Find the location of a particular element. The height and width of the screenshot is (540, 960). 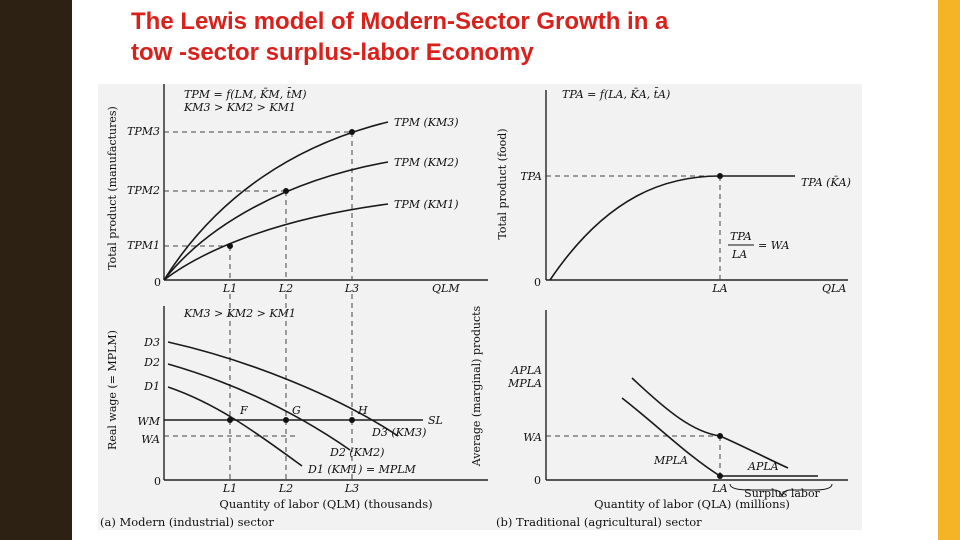

demand-d1-curve is located at coordinates (235, 426).